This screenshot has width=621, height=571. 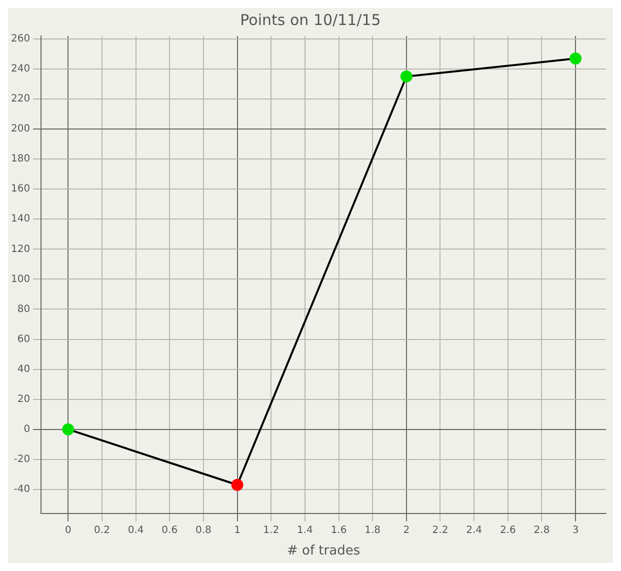 I want to click on y-tick-label: 60, so click(x=23, y=339).